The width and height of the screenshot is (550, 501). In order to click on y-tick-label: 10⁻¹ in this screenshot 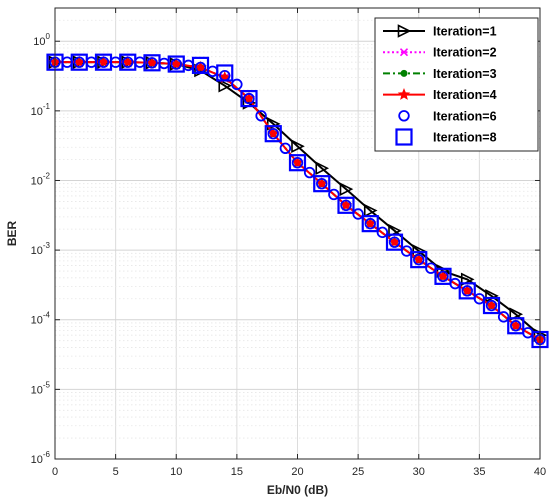, I will do `click(41, 110)`.